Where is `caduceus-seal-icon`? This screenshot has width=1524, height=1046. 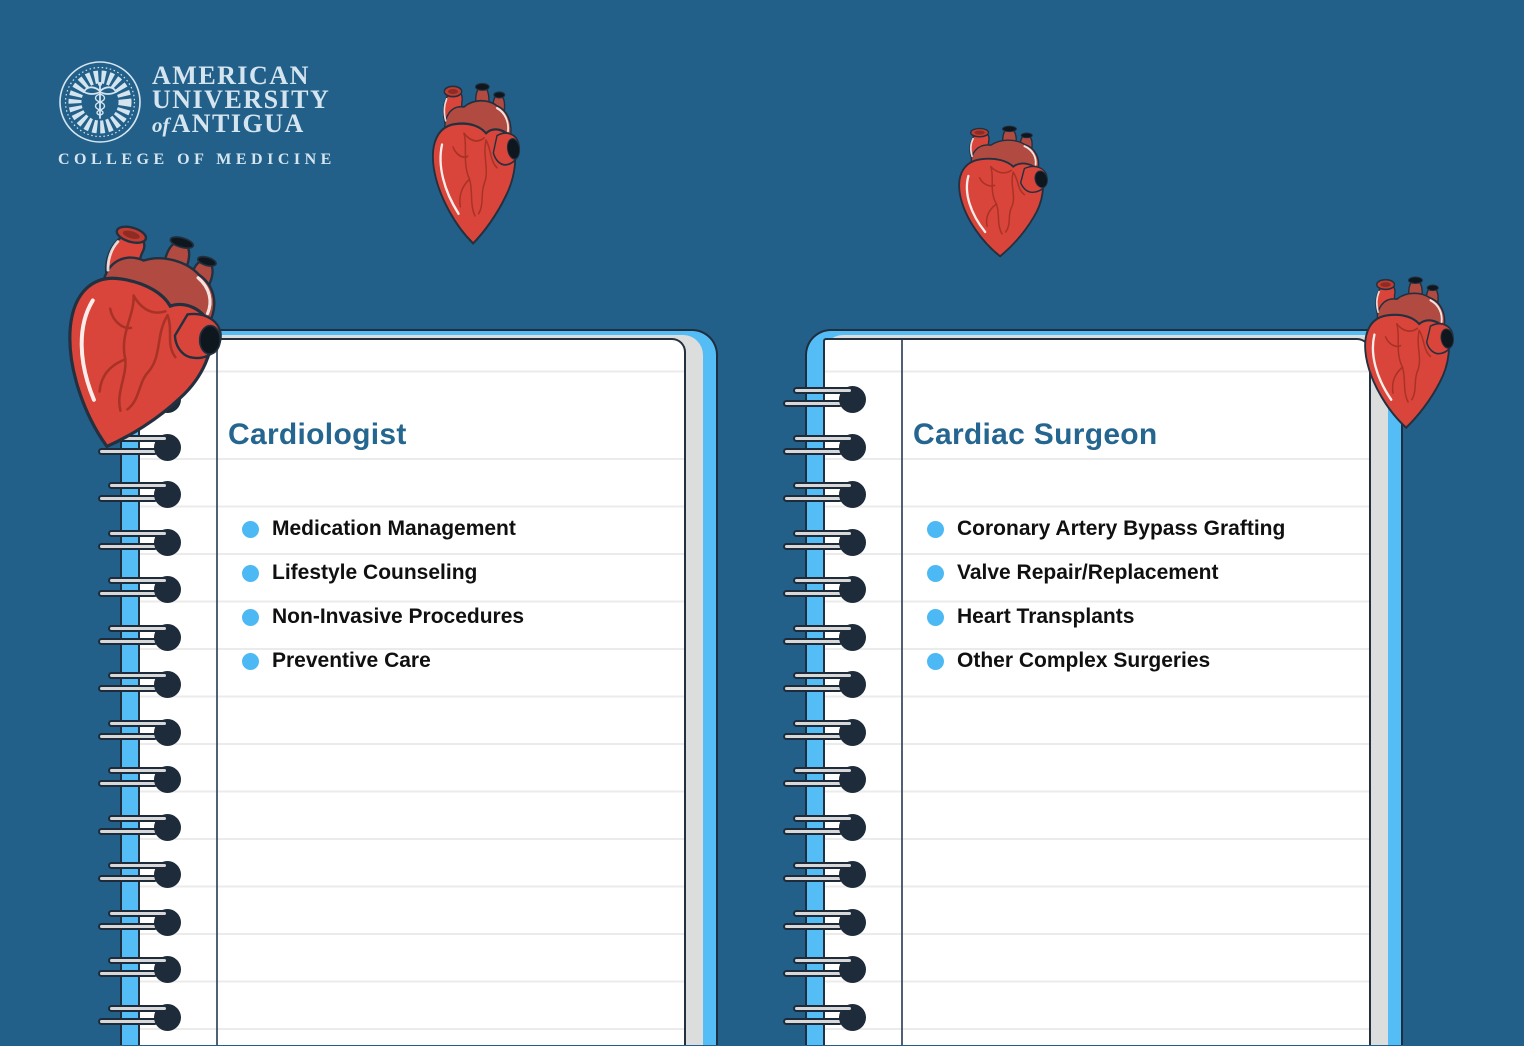
caduceus-seal-icon is located at coordinates (100, 102).